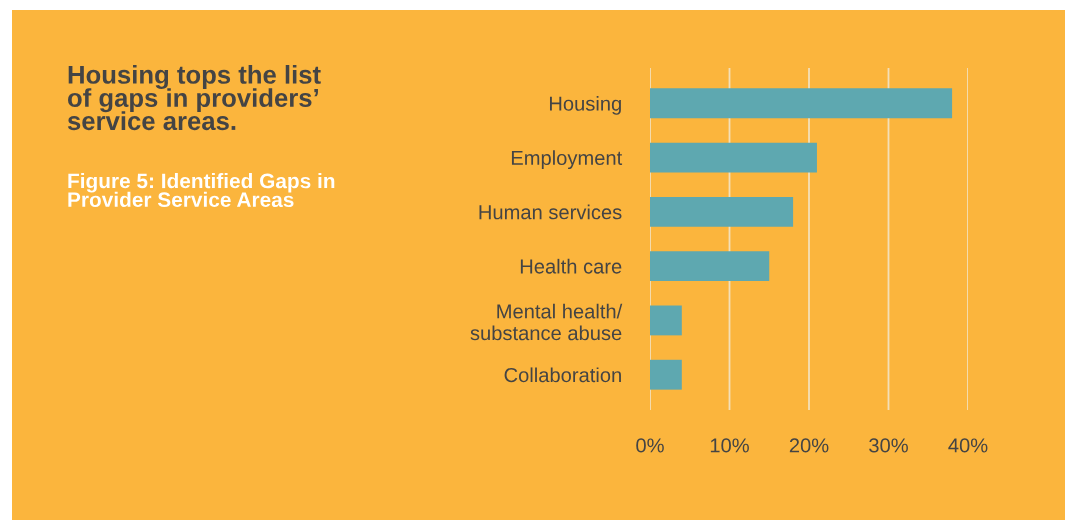  I want to click on y-tick-label: Mental health/ substance abuse, so click(546, 322).